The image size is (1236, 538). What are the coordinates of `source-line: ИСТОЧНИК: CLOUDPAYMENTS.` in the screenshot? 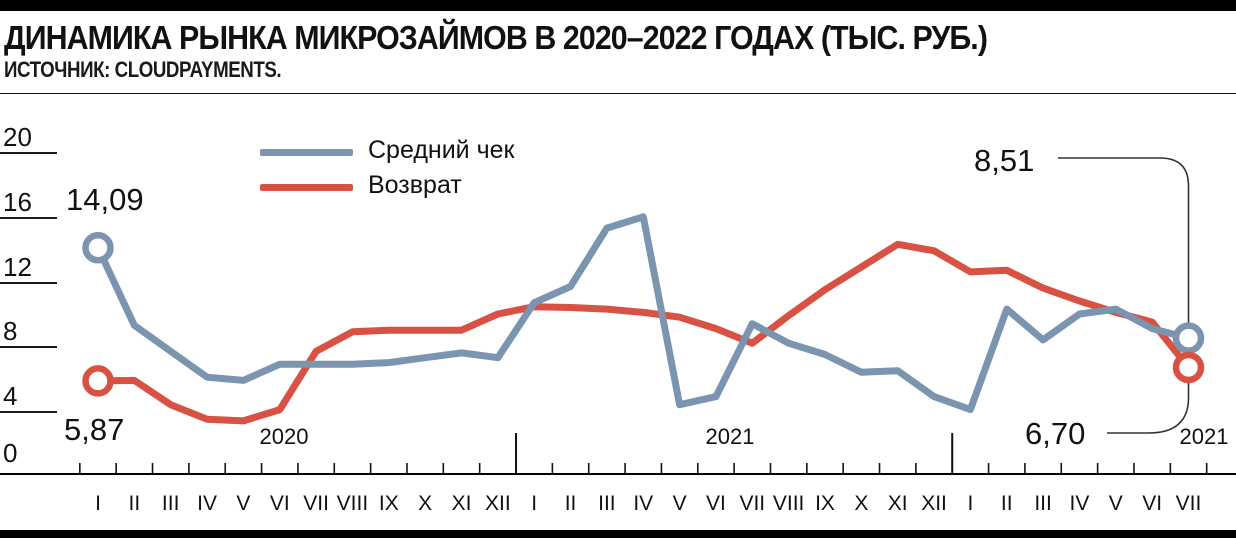 It's located at (143, 69).